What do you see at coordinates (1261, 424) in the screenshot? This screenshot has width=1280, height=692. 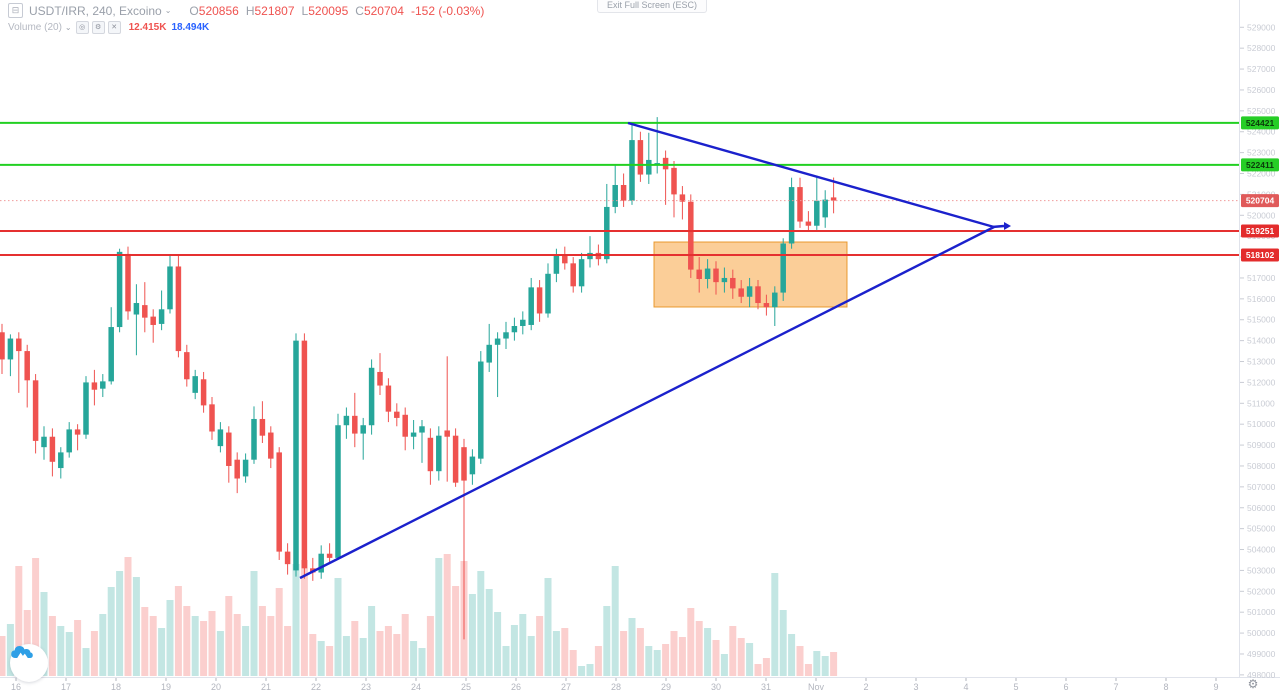 I see `price-axis-label: 510000` at bounding box center [1261, 424].